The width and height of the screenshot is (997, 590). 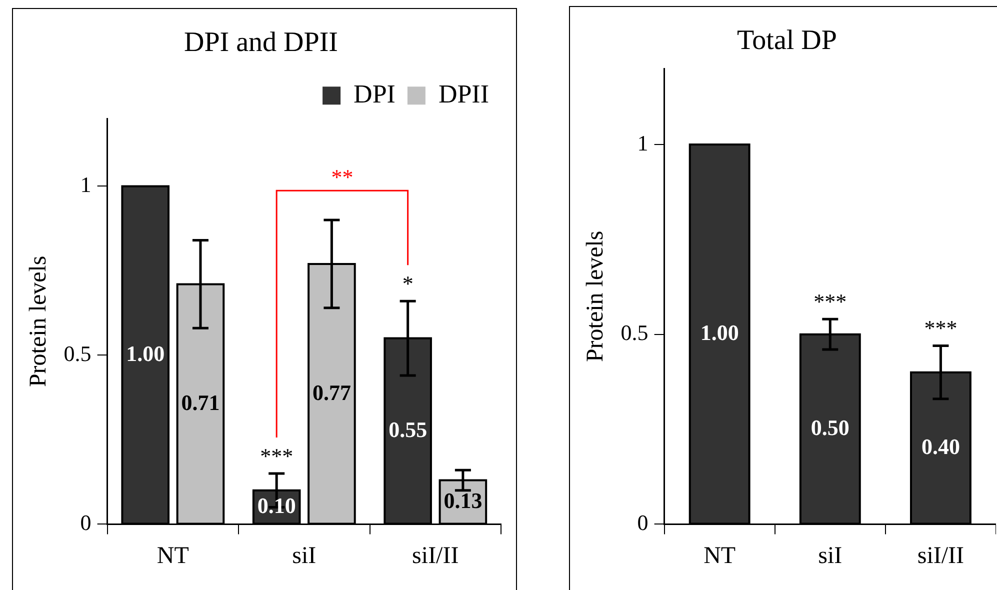 I want to click on data-label: 0.71, so click(x=200, y=402).